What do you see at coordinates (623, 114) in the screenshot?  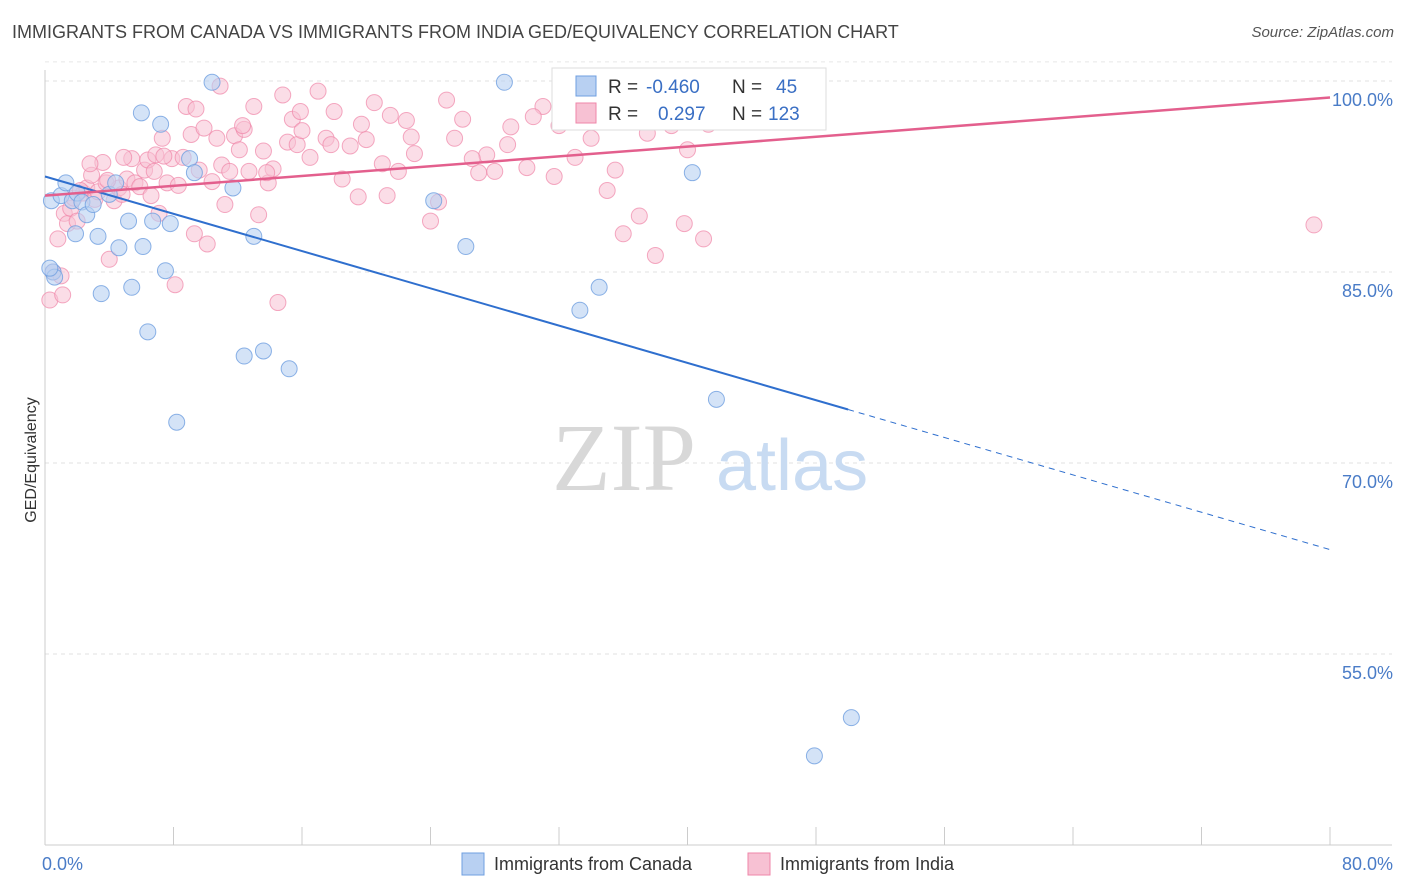 I see `legend-r-label-india: R =` at bounding box center [623, 114].